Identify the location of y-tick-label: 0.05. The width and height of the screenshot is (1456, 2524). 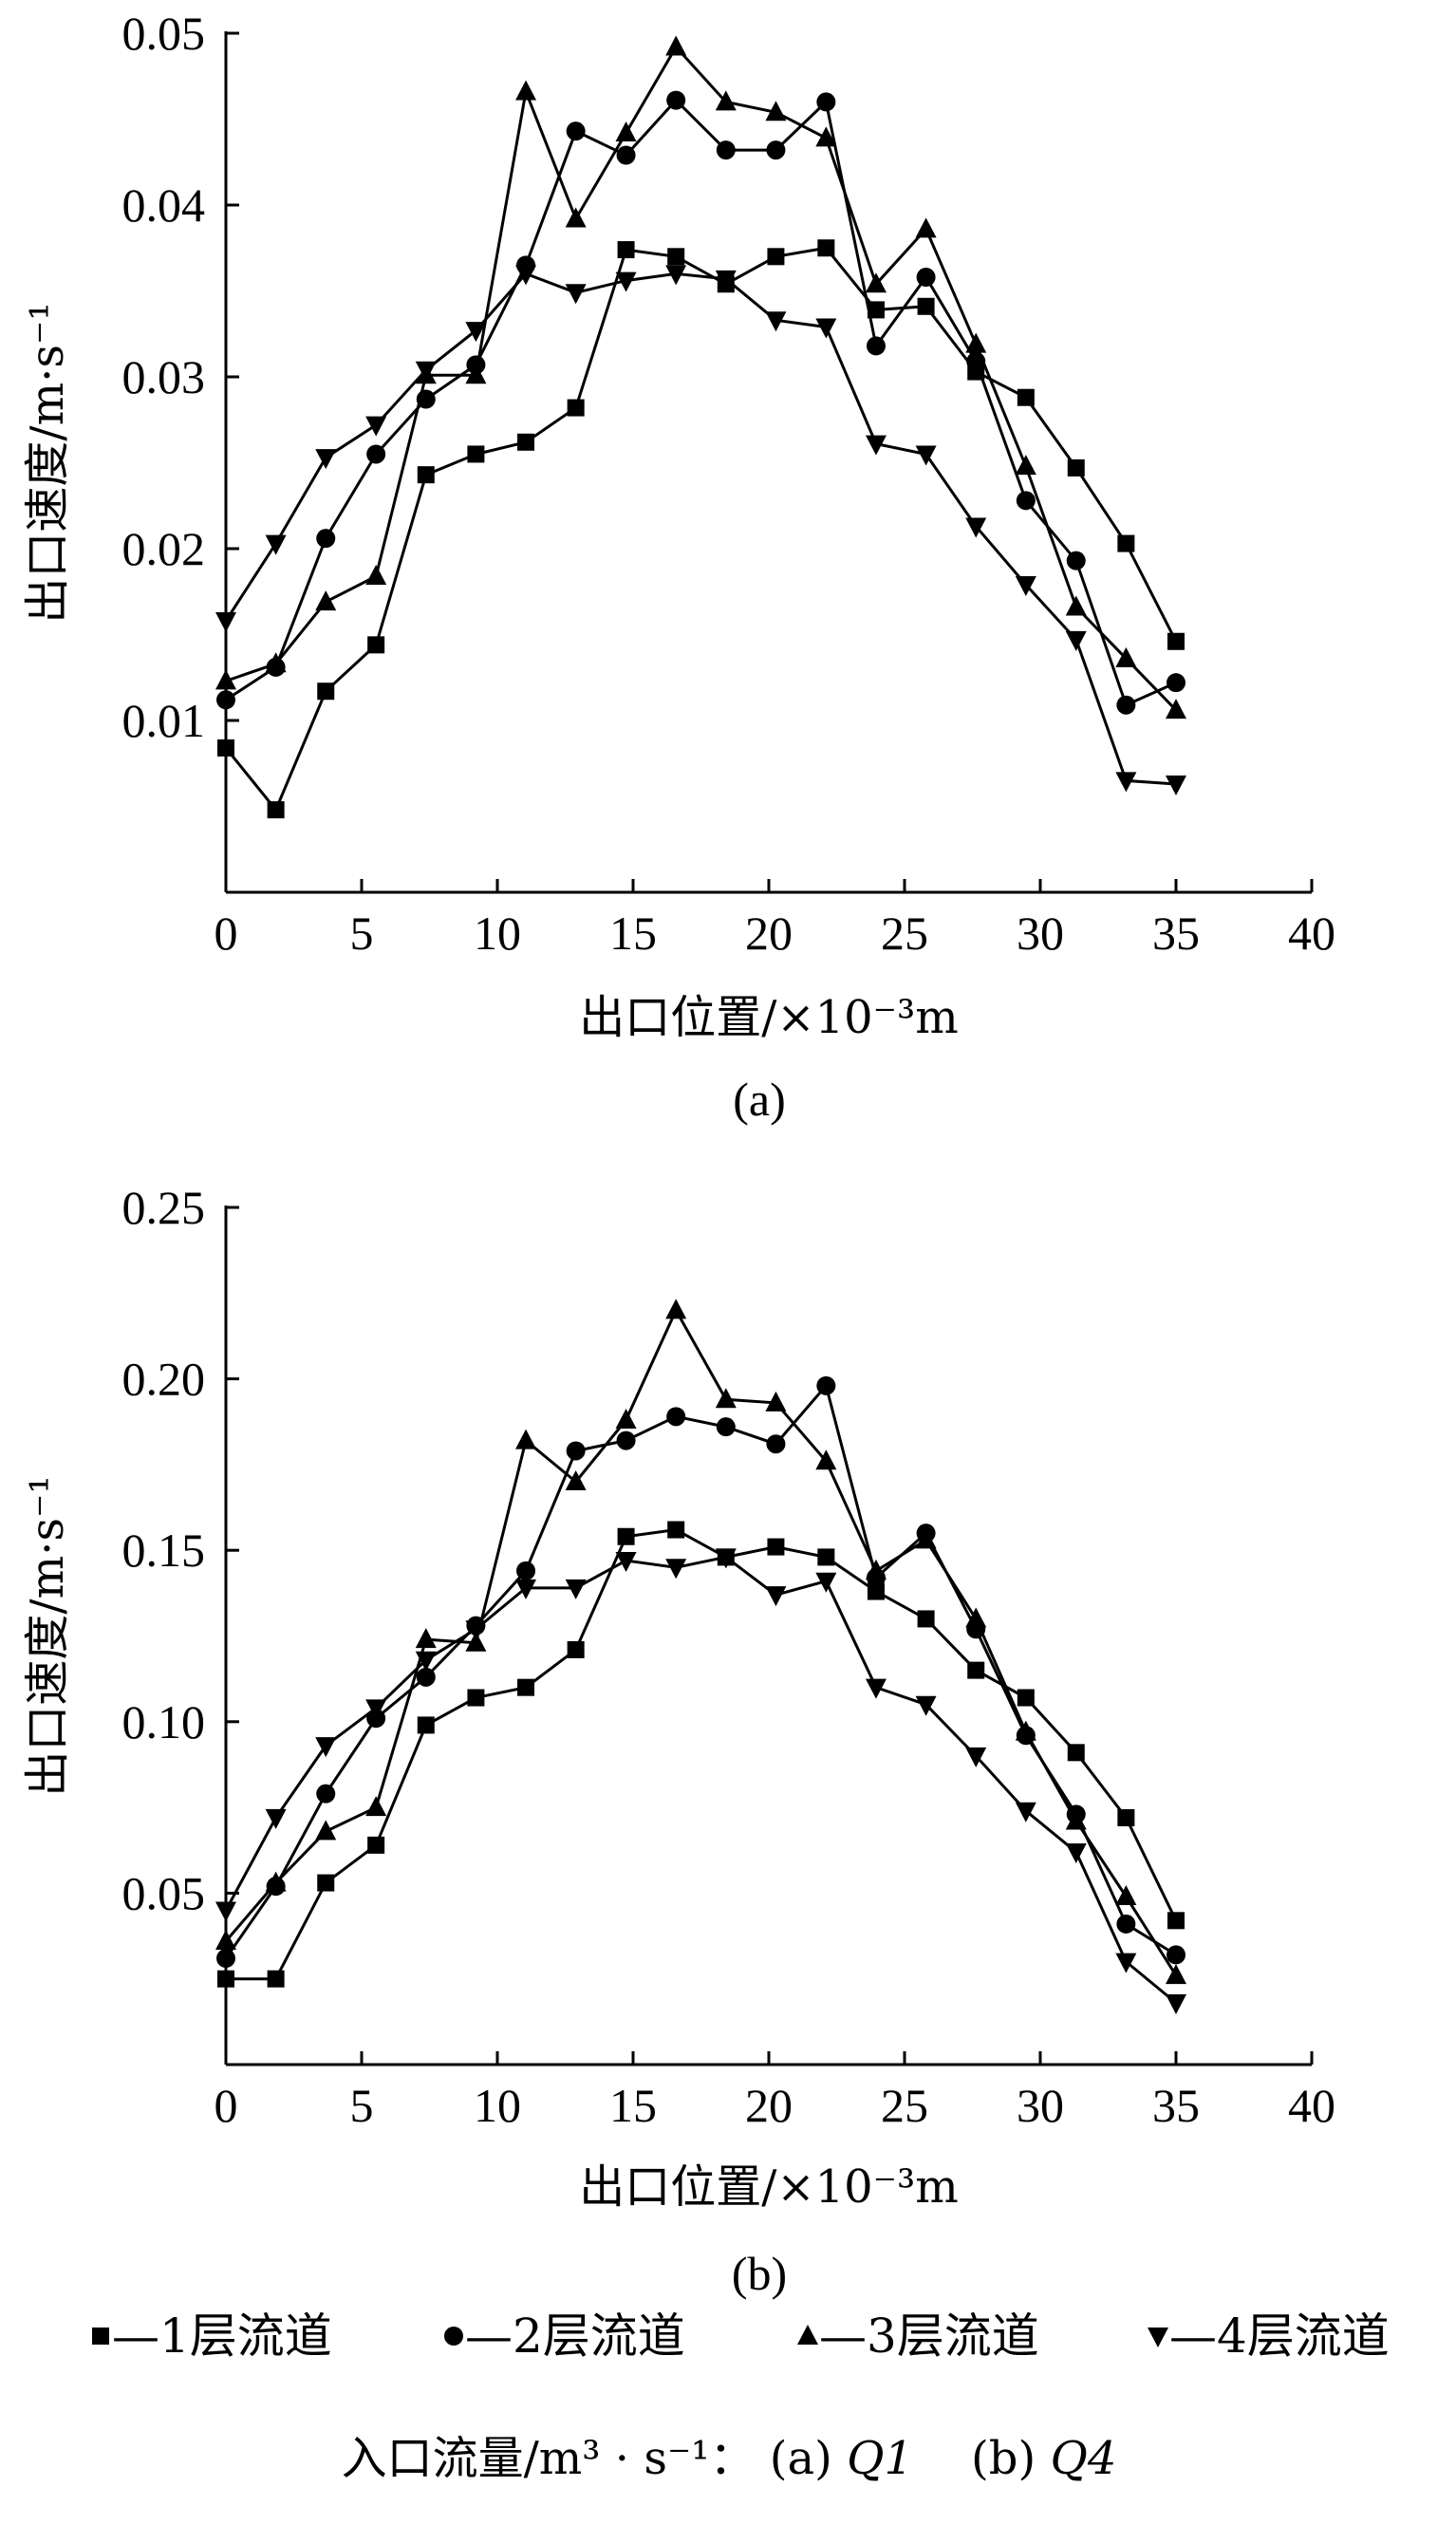
(164, 33).